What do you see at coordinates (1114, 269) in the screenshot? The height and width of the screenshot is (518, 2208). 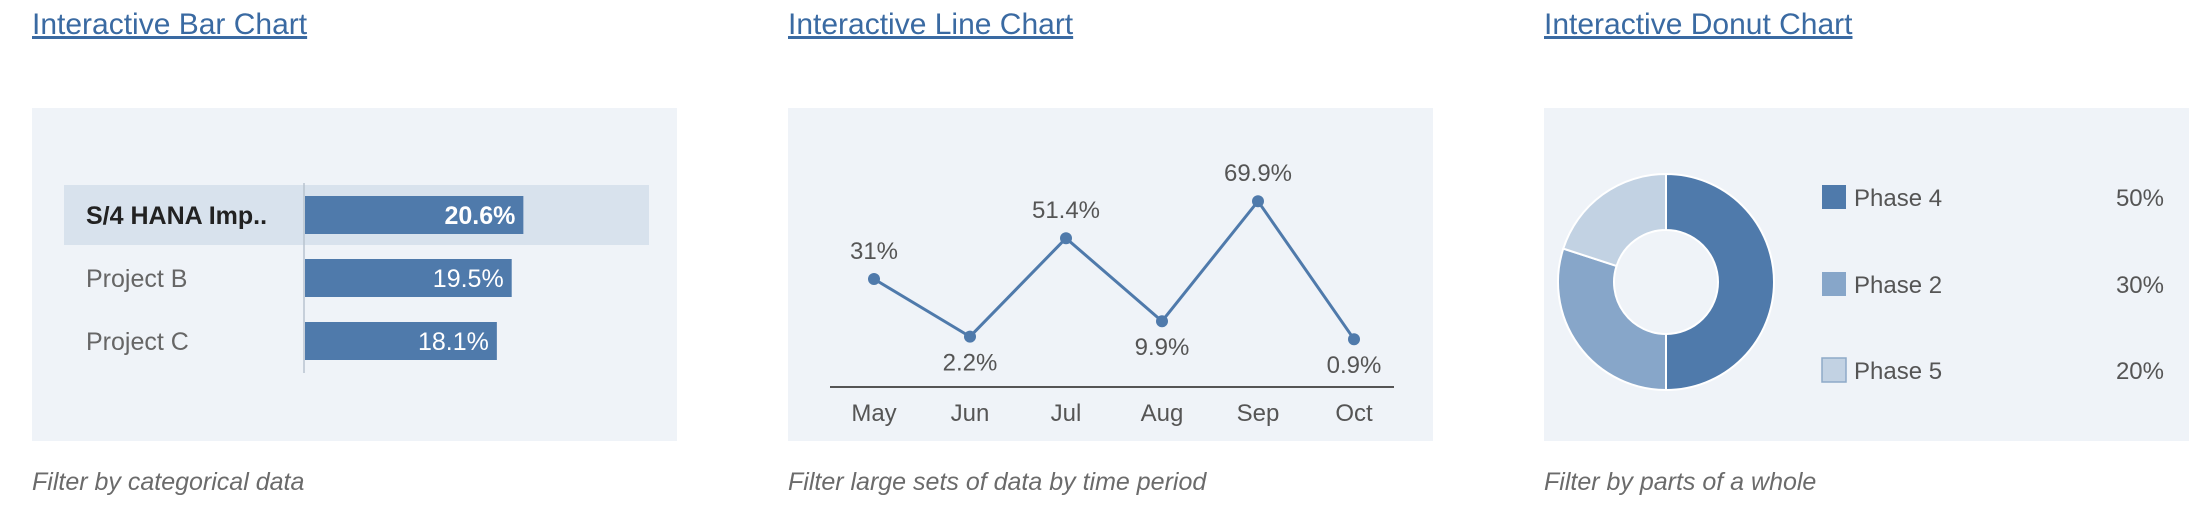 I see `line-series` at bounding box center [1114, 269].